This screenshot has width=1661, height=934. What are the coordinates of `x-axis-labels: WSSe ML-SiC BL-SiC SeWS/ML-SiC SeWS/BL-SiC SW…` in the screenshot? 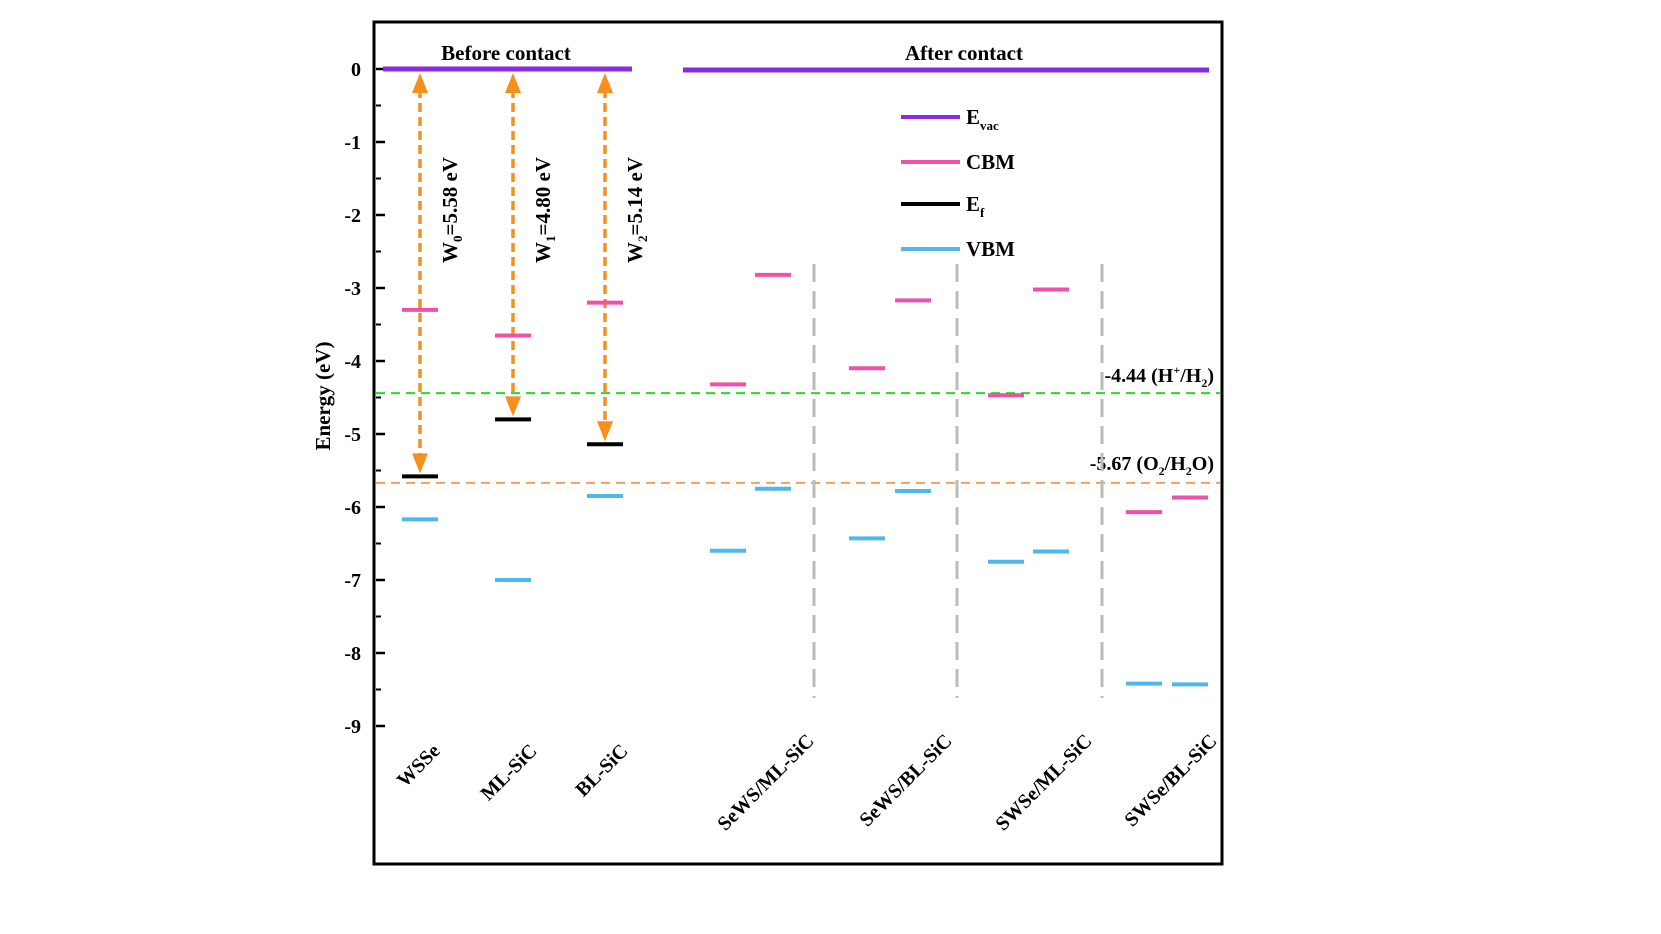 It's located at (807, 782).